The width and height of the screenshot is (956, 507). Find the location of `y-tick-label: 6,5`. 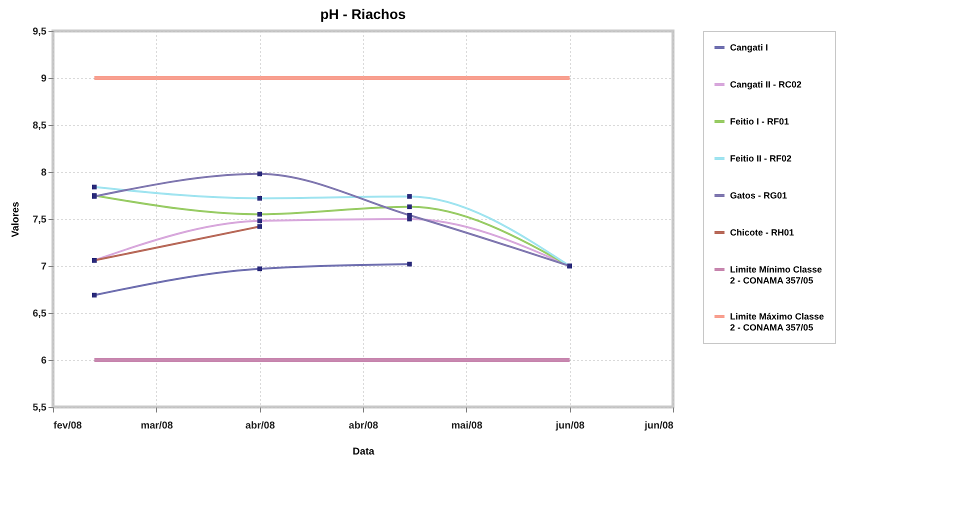

y-tick-label: 6,5 is located at coordinates (39, 314).